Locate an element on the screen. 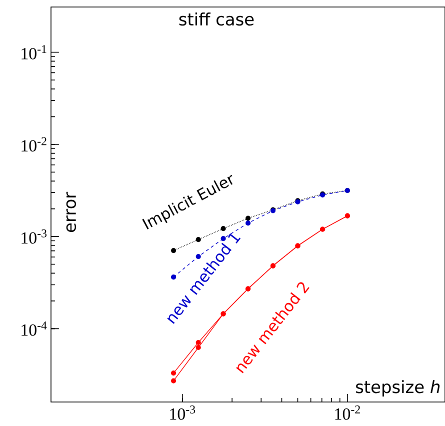 The height and width of the screenshot is (426, 445). y-tick-label: 10$^{-3}$ is located at coordinates (34, 236).